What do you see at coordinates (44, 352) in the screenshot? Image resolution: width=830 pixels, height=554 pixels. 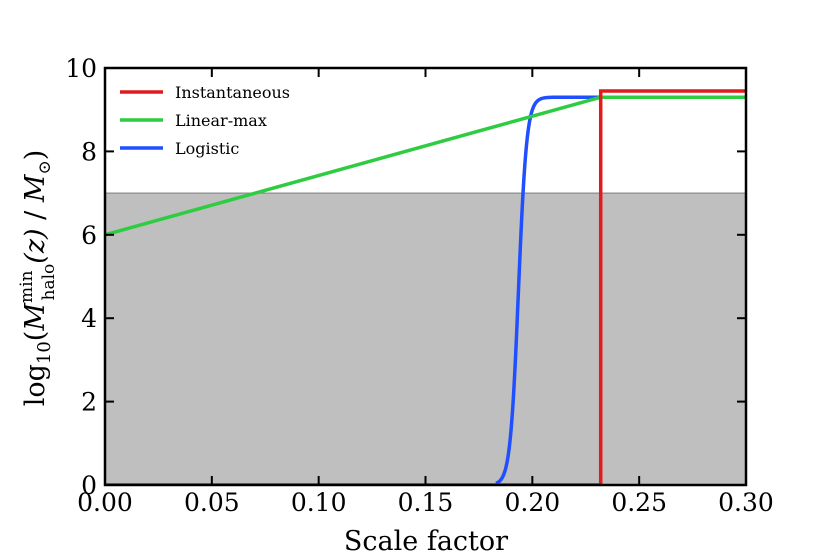 I see `y-label-sub10: 10` at bounding box center [44, 352].